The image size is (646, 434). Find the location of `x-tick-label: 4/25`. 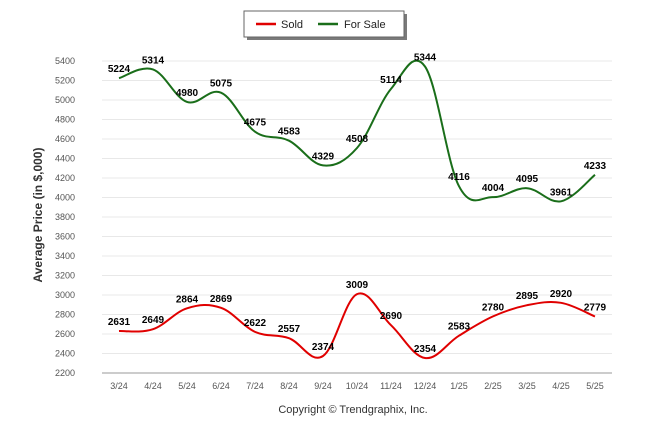

x-tick-label: 4/25 is located at coordinates (561, 386).